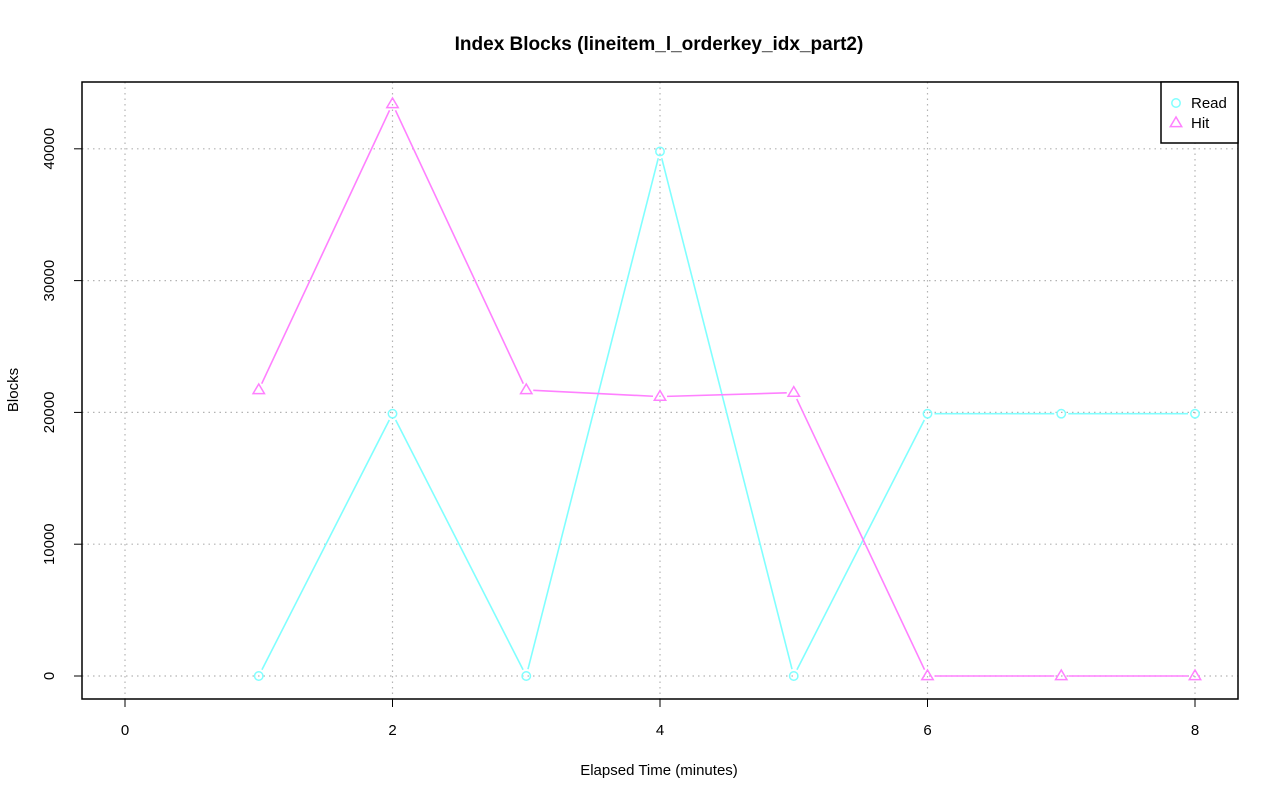 Image resolution: width=1280 pixels, height=801 pixels. What do you see at coordinates (49, 149) in the screenshot?
I see `y-tick-label: 40000` at bounding box center [49, 149].